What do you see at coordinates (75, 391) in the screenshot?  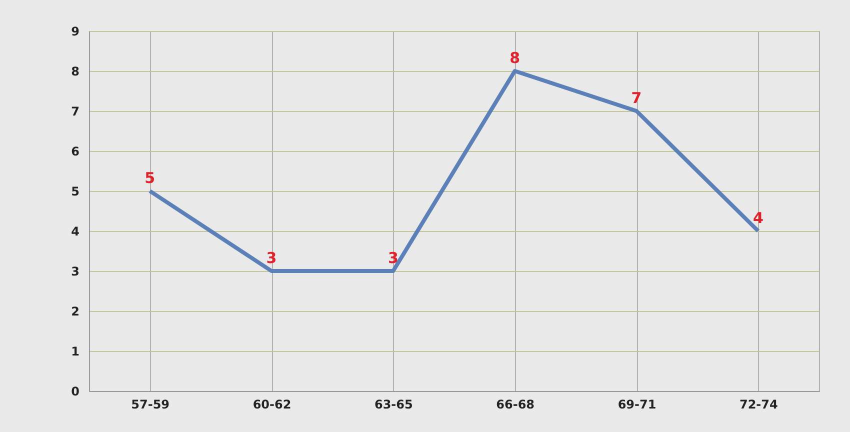 I see `y-tick-label: 0` at bounding box center [75, 391].